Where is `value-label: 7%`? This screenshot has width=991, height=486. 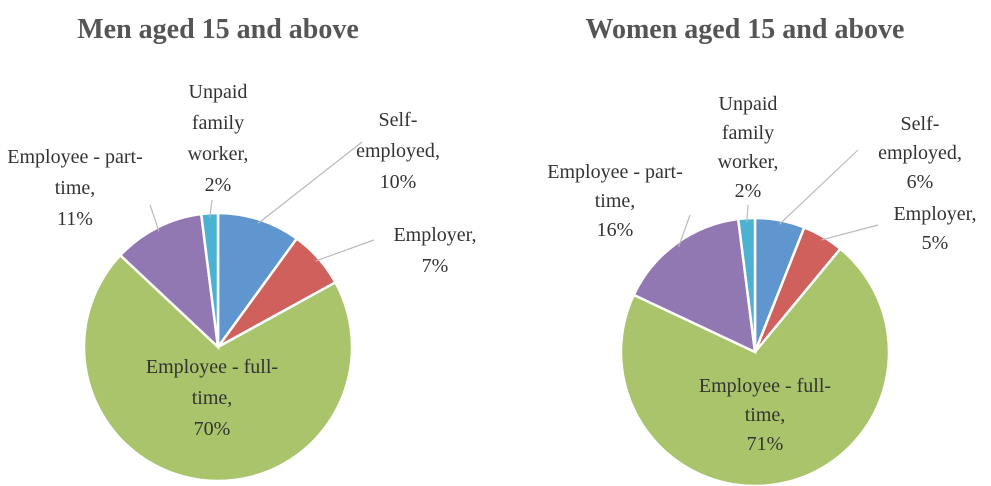
value-label: 7% is located at coordinates (435, 266).